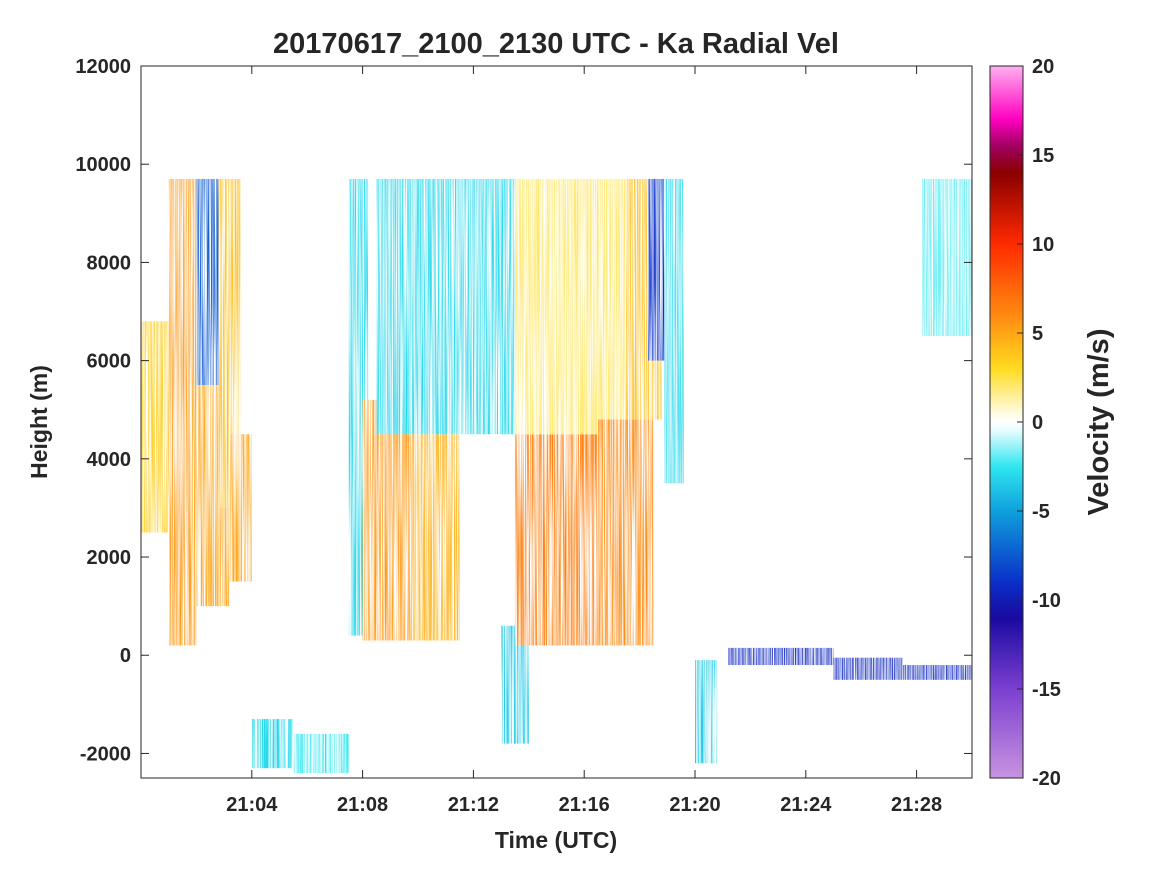 The width and height of the screenshot is (1167, 875). I want to click on colorbar-tick-label: 10, so click(1043, 245).